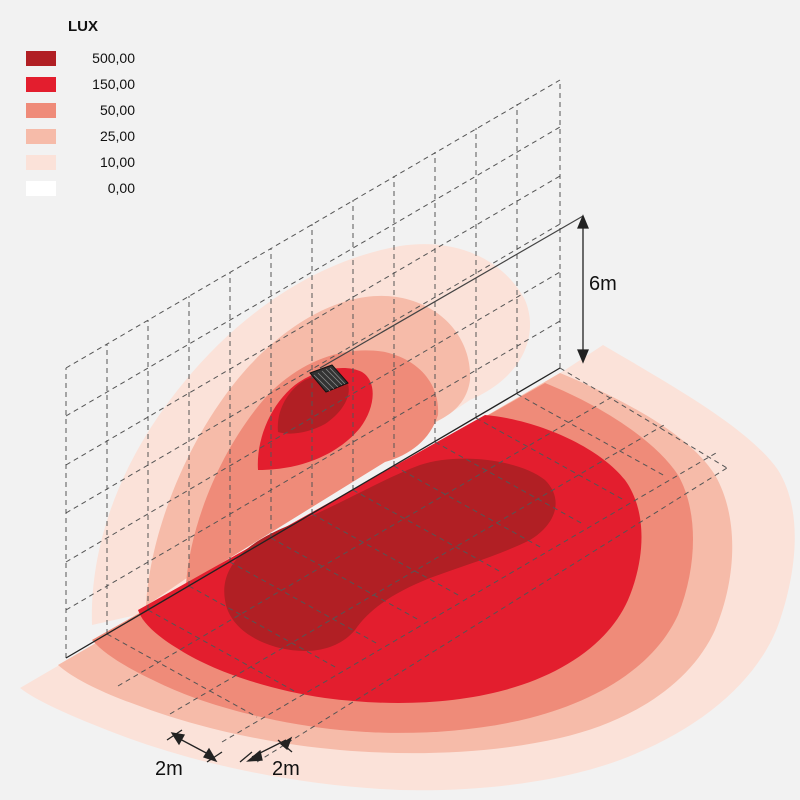 This screenshot has height=800, width=800. What do you see at coordinates (117, 136) in the screenshot?
I see `legend-value: 25,00` at bounding box center [117, 136].